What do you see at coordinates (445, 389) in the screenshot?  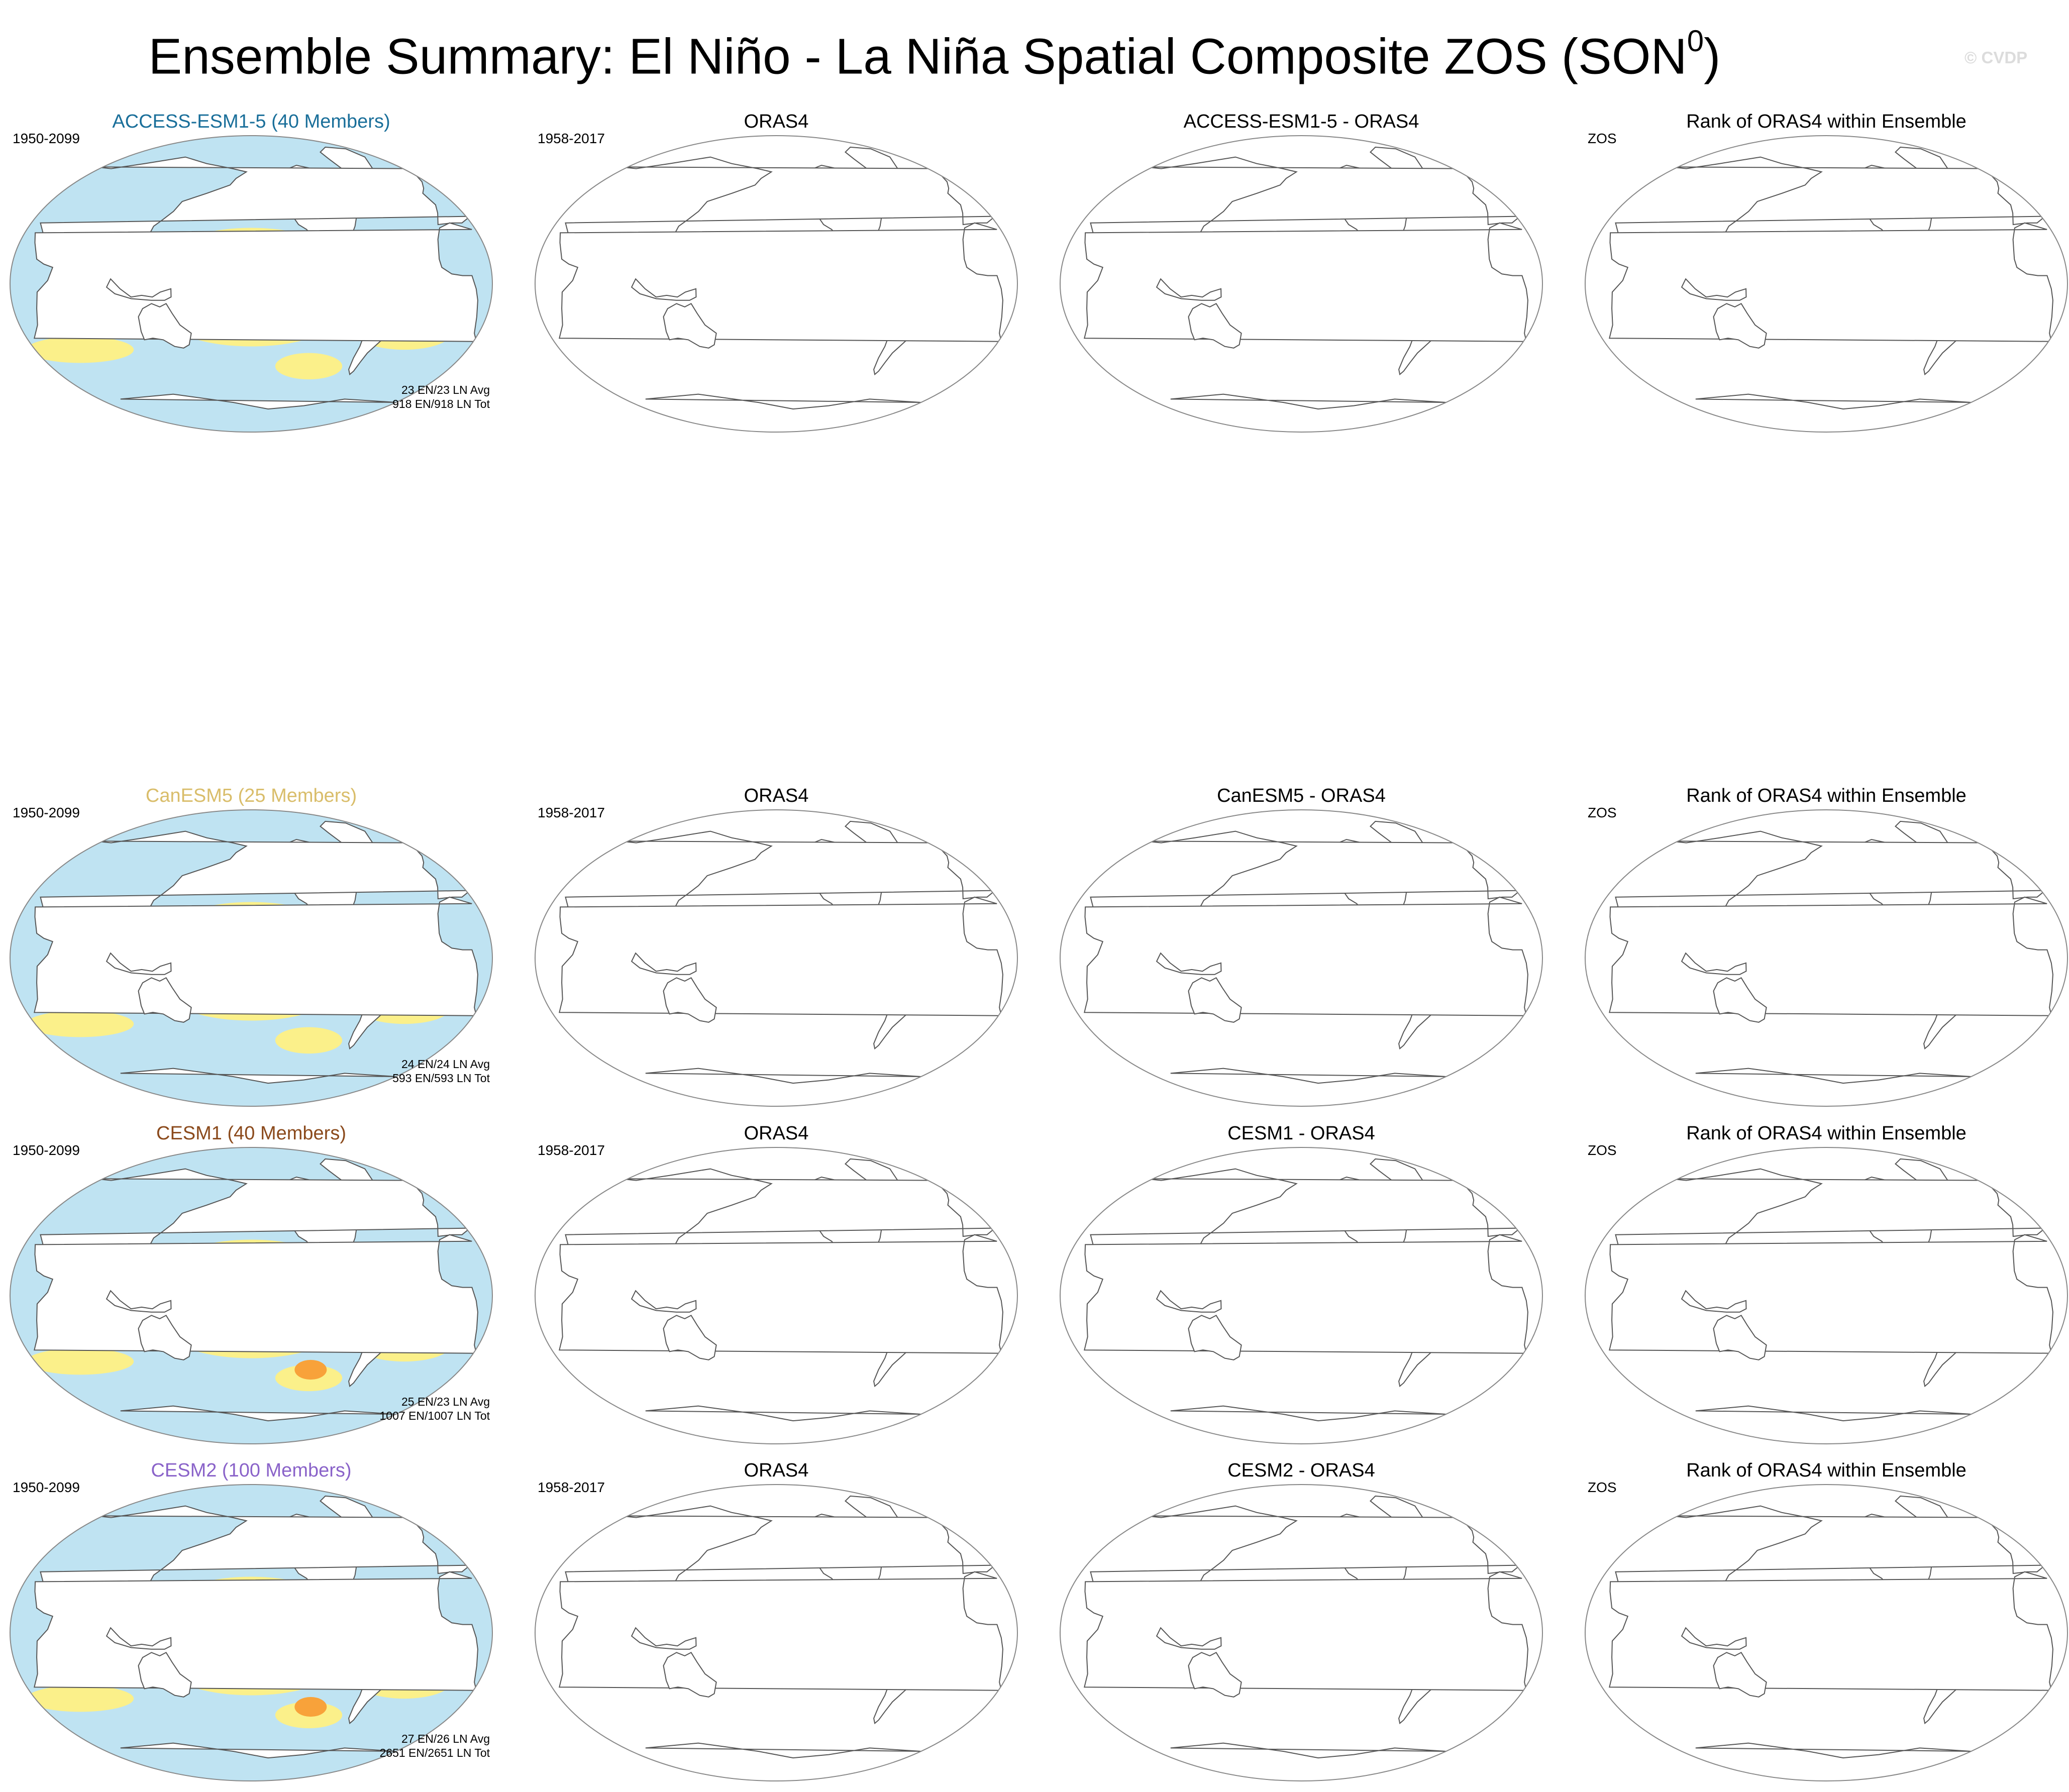 I see `event-count-avg: 23 EN/23 LN Avg` at bounding box center [445, 389].